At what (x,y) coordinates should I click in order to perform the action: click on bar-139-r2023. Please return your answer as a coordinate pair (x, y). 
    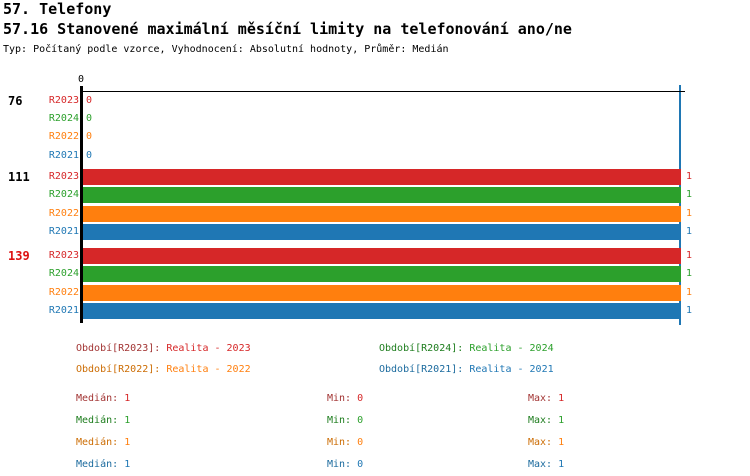
    Looking at the image, I should click on (382, 256).